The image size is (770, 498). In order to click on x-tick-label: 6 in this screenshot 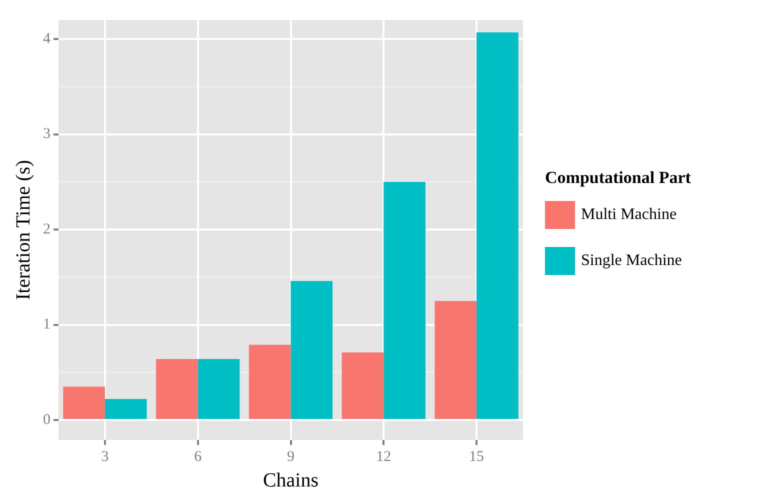, I will do `click(198, 456)`.